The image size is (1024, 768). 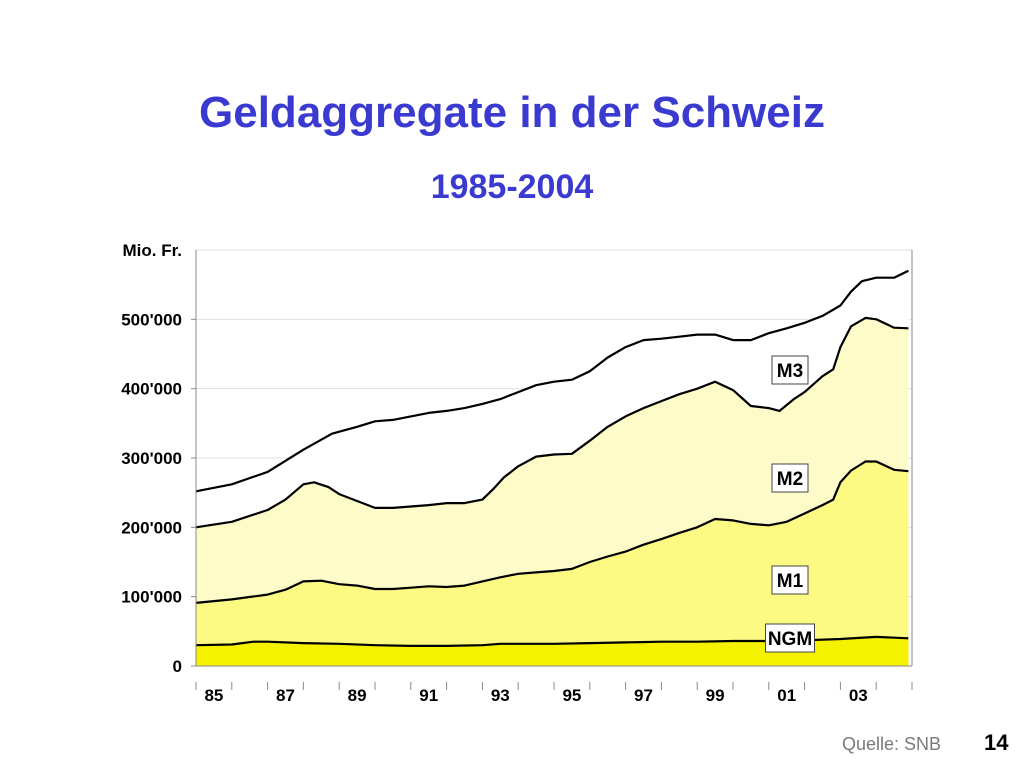 What do you see at coordinates (552, 651) in the screenshot?
I see `area-ngm` at bounding box center [552, 651].